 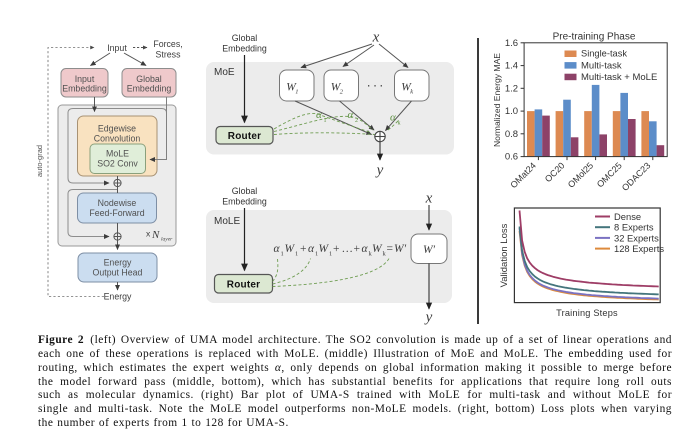 What do you see at coordinates (117, 164) in the screenshot?
I see `svg-text: SO2 Conv` at bounding box center [117, 164].